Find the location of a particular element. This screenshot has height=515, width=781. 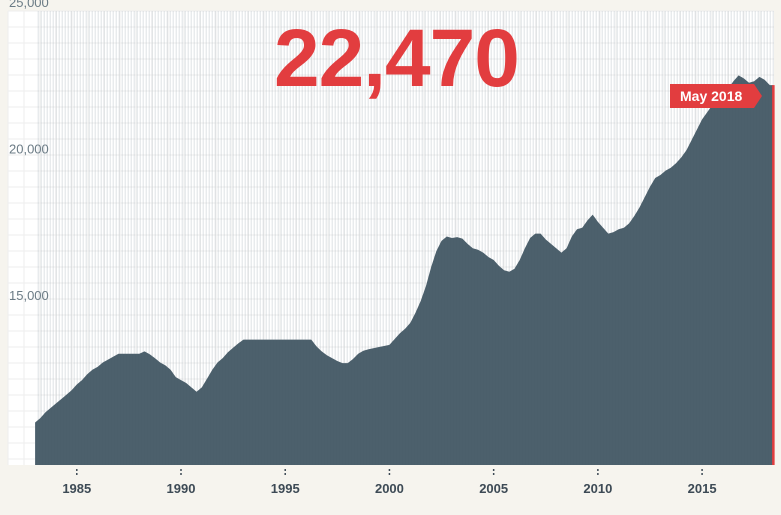

x-tick-label: 2005 is located at coordinates (493, 488).